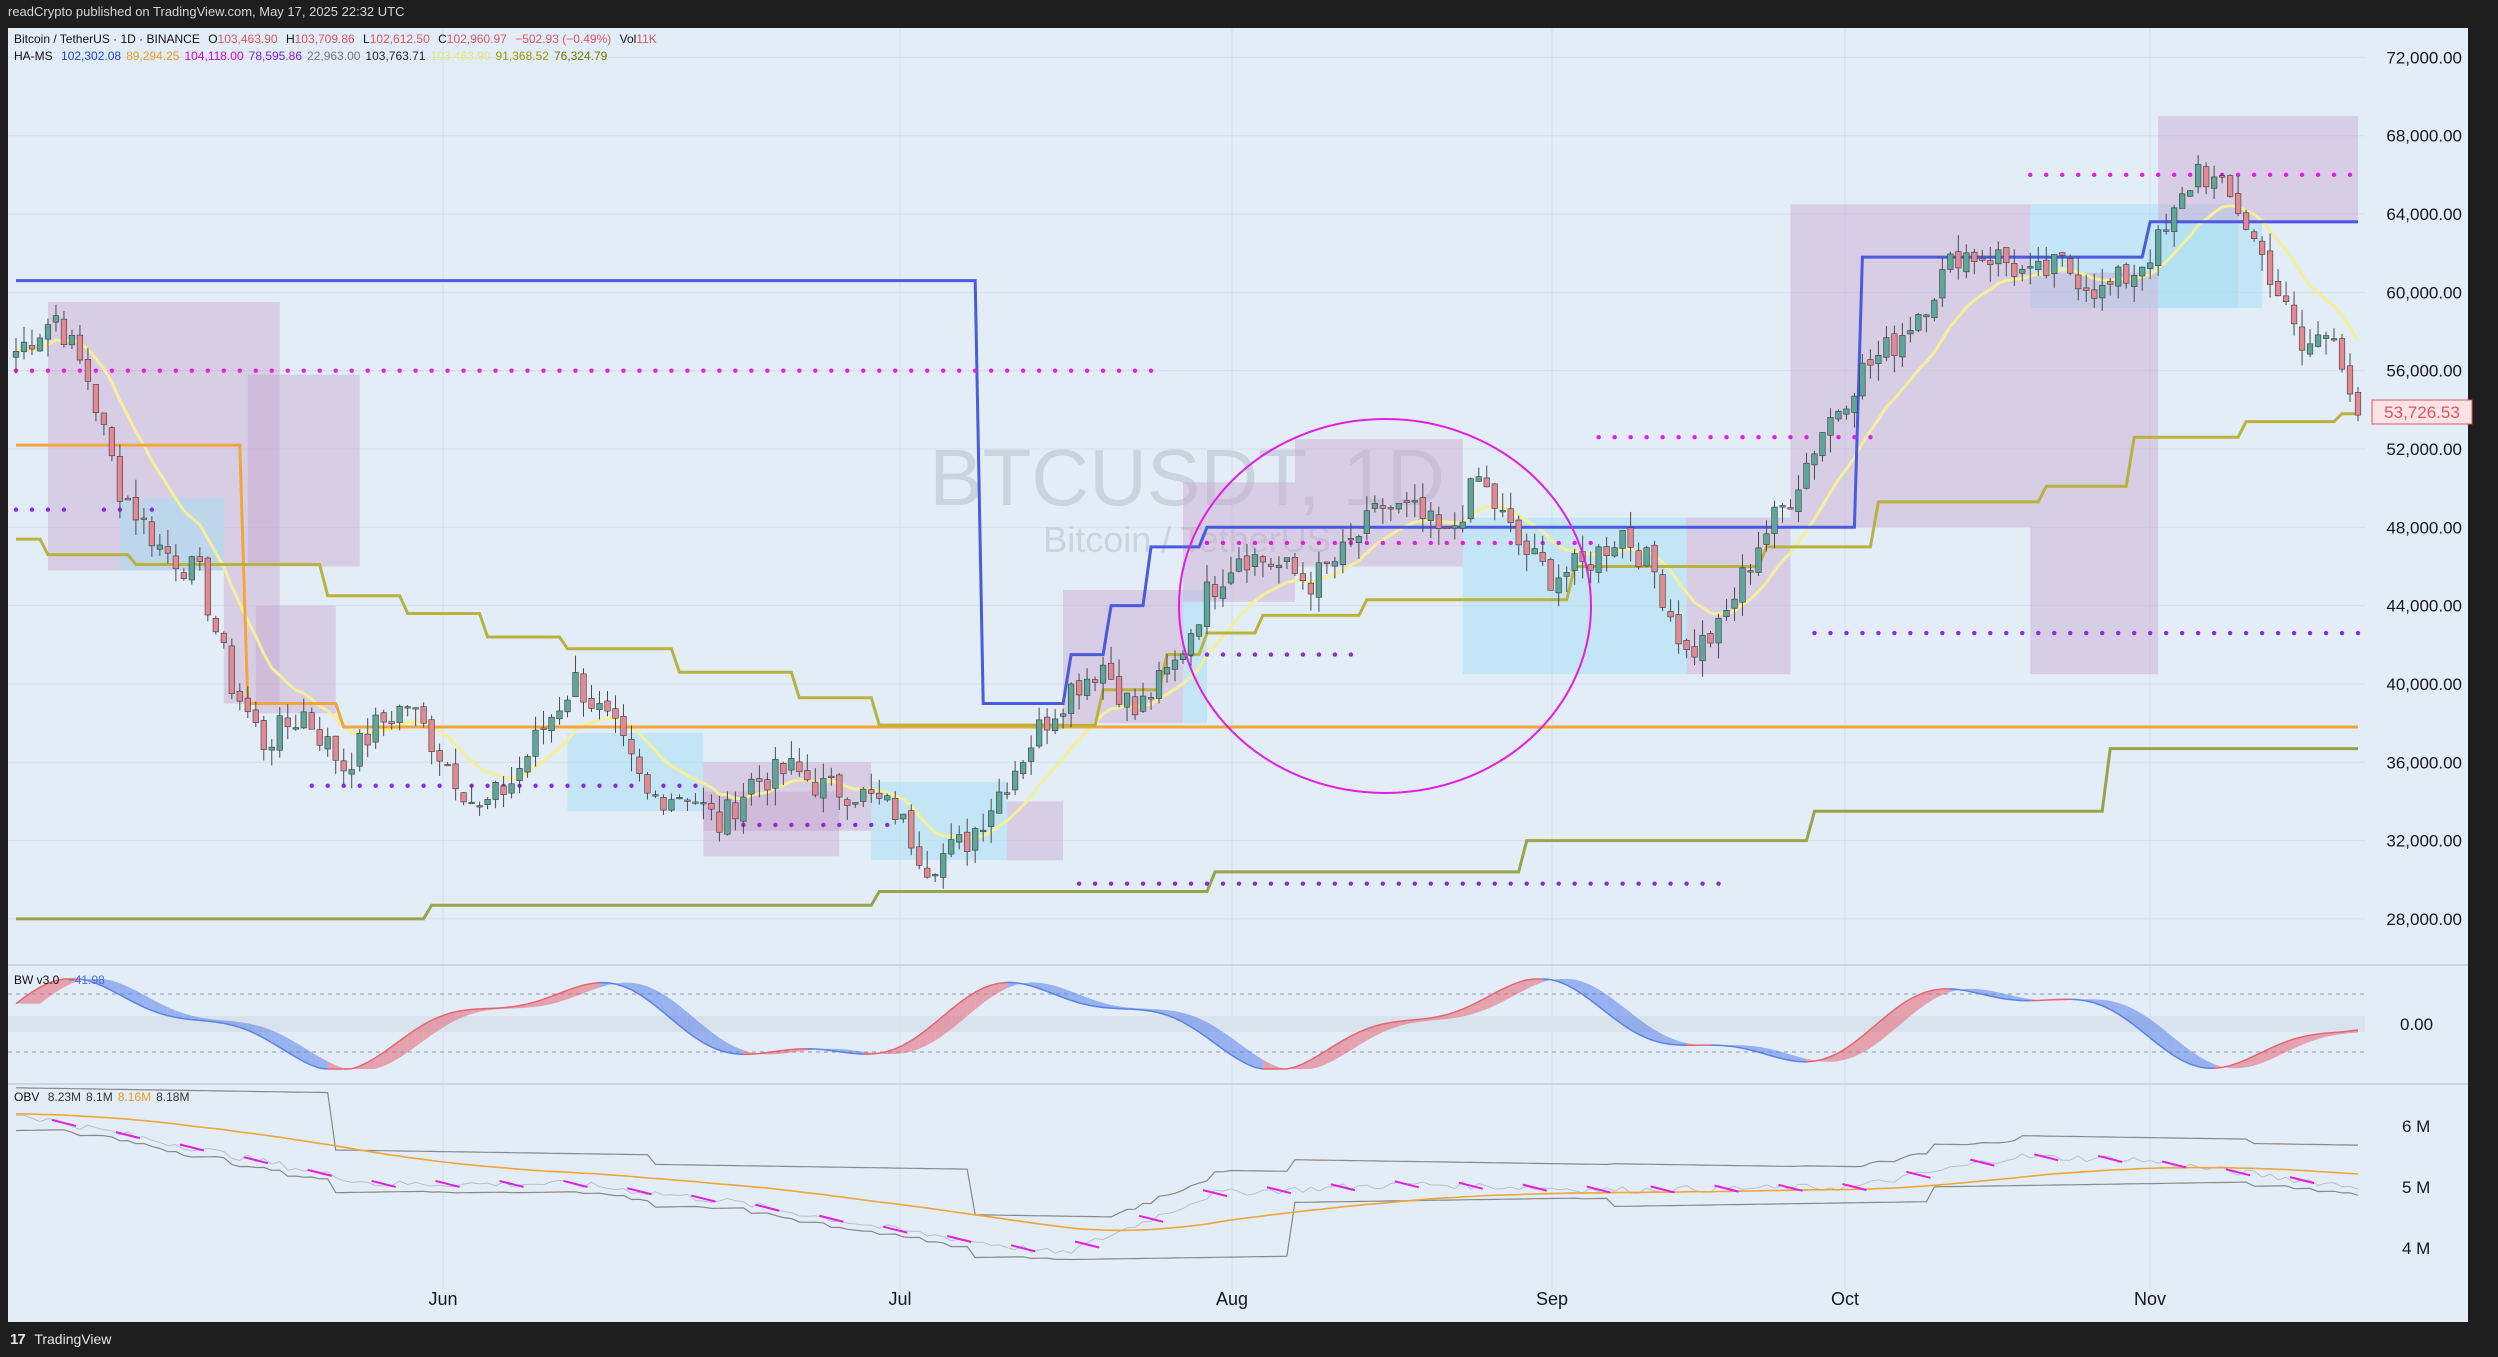 The image size is (2498, 1357). I want to click on price-tick-label: 48,000.00, so click(2424, 527).